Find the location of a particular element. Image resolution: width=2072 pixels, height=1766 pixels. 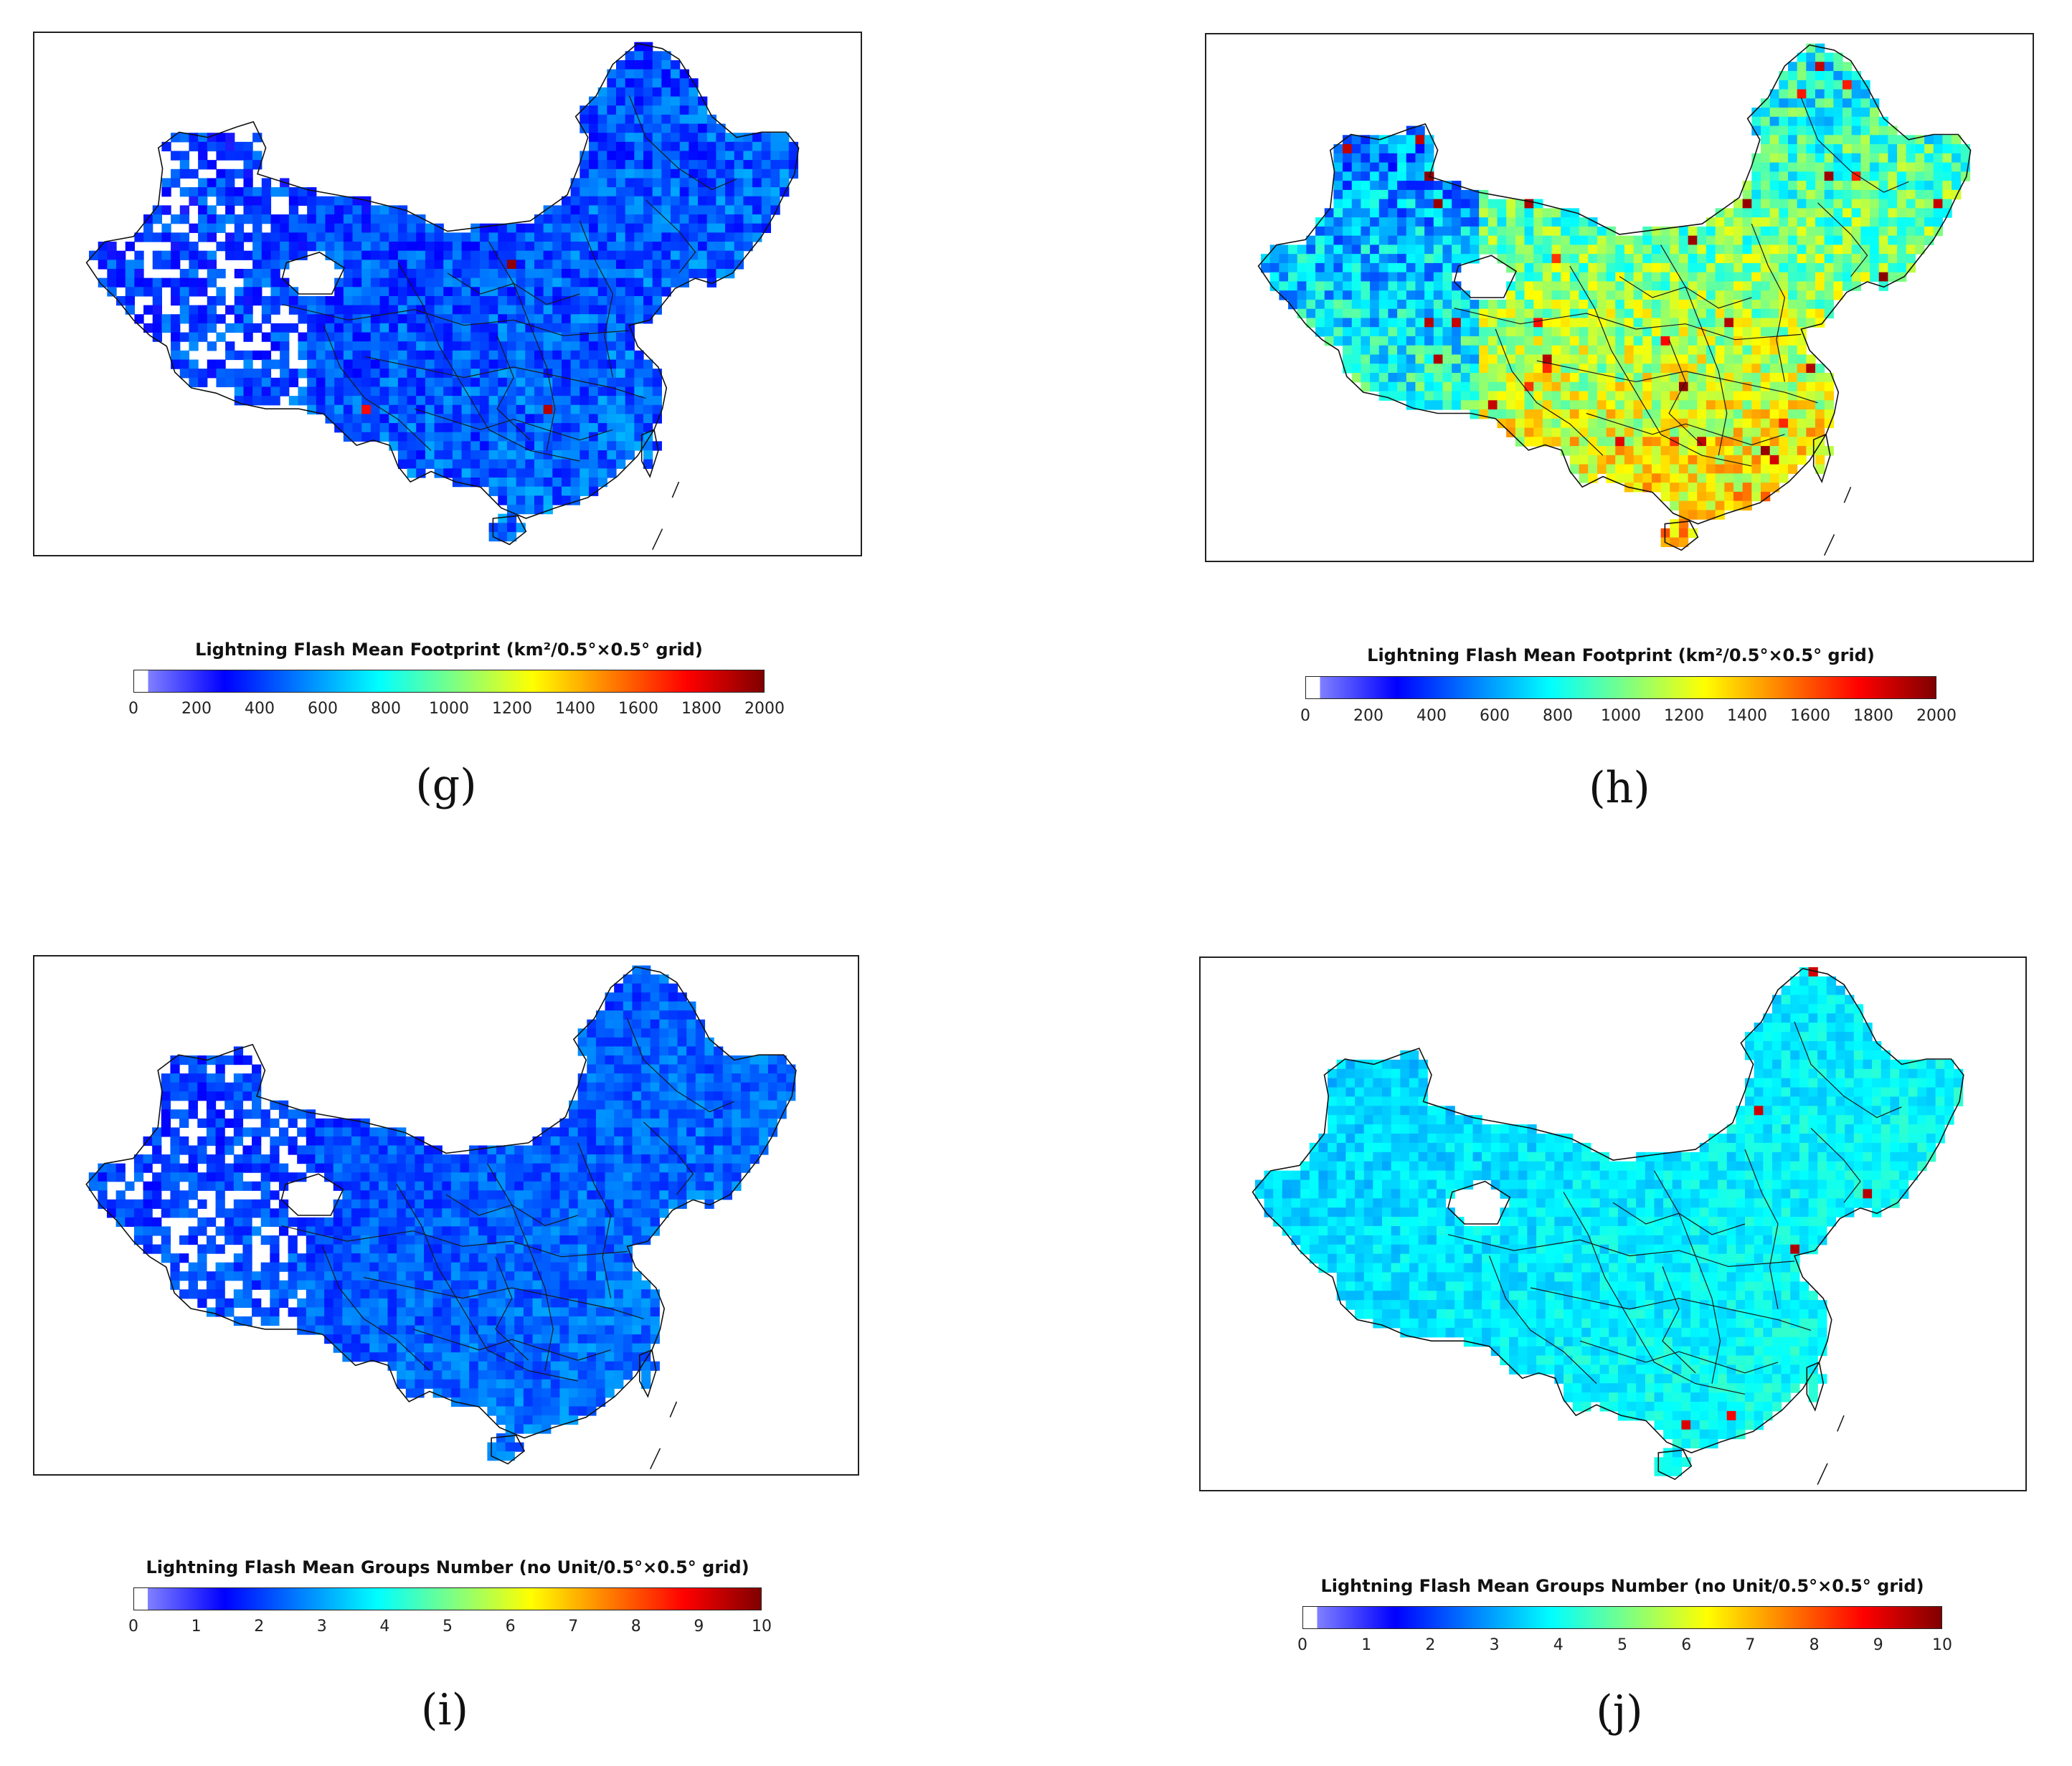

country-outline is located at coordinates (1485, 276).